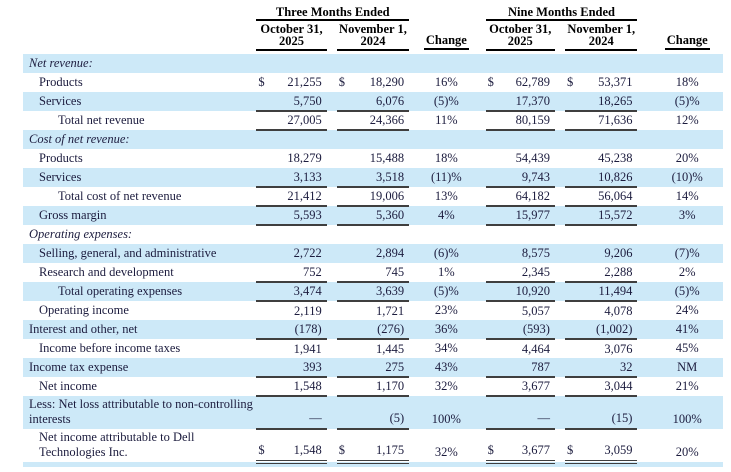  Describe the element at coordinates (446, 196) in the screenshot. I see `change-3m: 13%` at that location.